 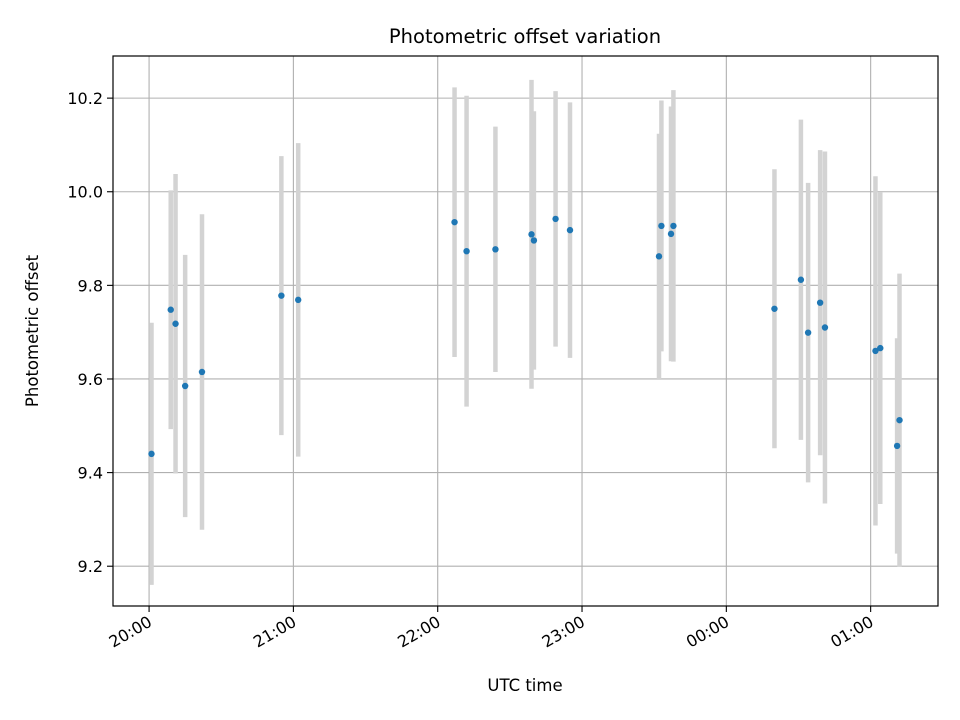 I want to click on y-axis-label: Photometric offset, so click(x=32, y=330).